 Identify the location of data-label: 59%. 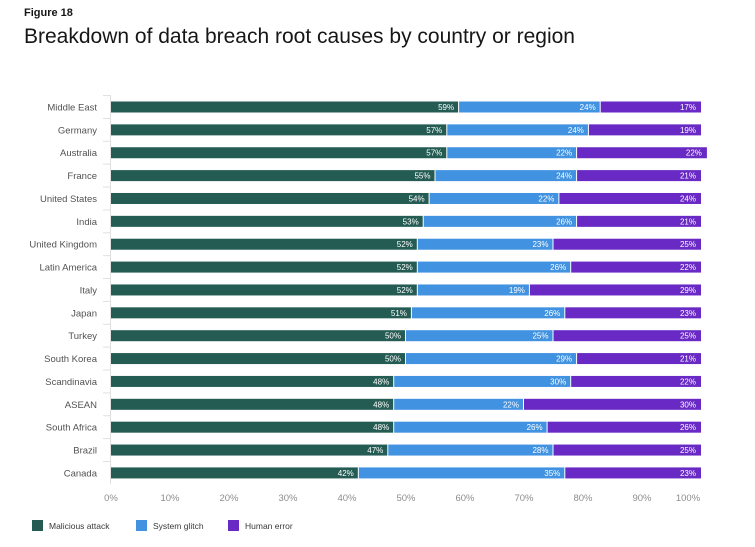
(446, 107).